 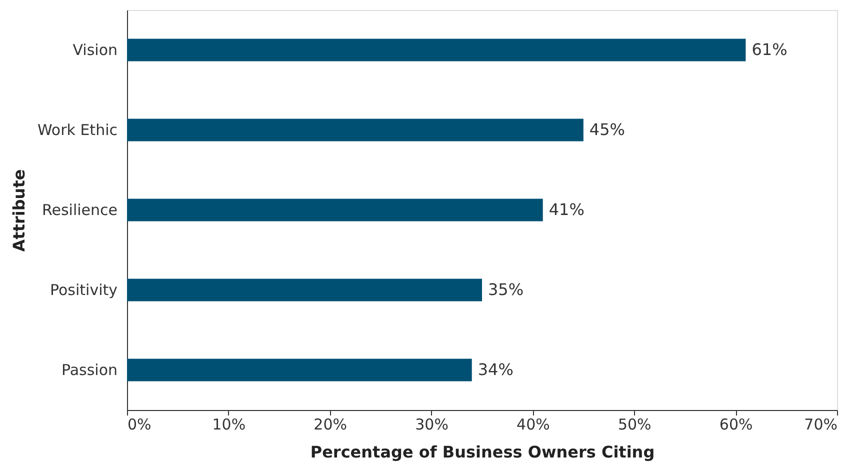 I want to click on x-tick-label: 20%, so click(x=331, y=425).